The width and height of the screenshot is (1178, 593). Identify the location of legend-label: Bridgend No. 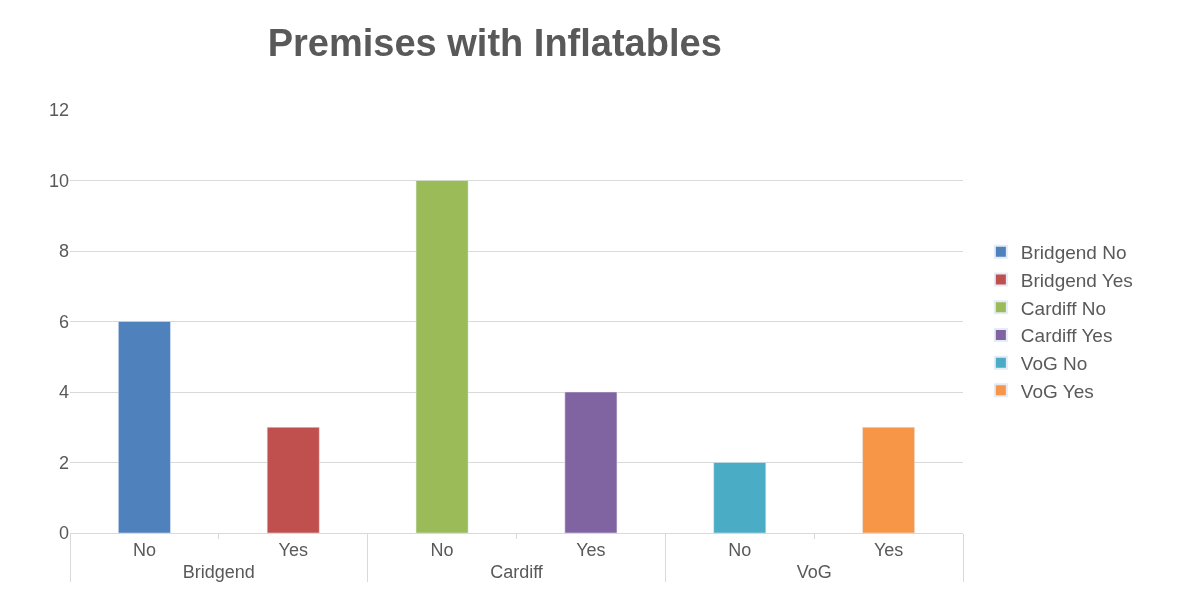
(1073, 253).